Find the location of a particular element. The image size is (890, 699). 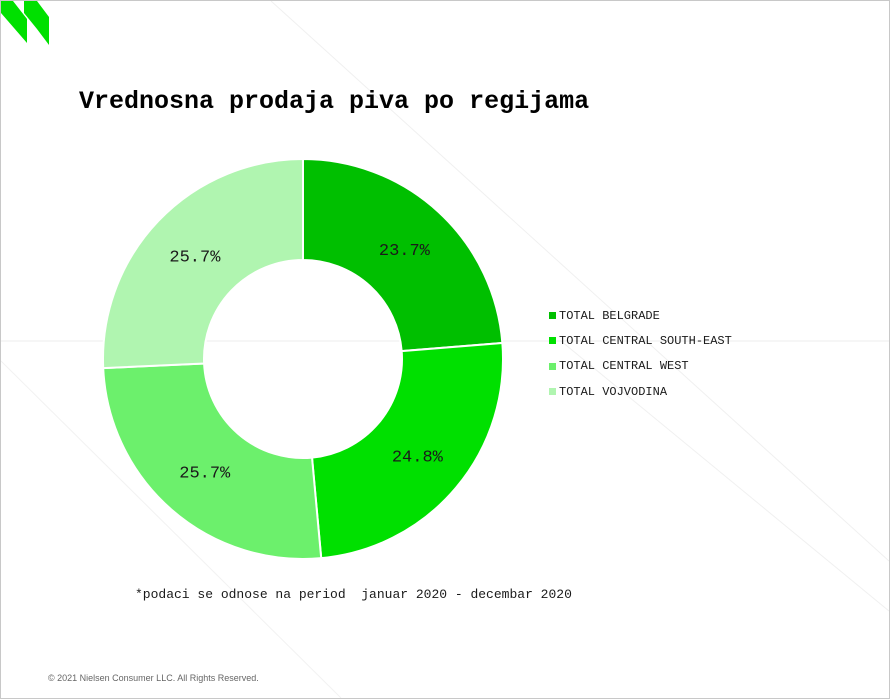

slice-label-3: 25.7% is located at coordinates (205, 474).